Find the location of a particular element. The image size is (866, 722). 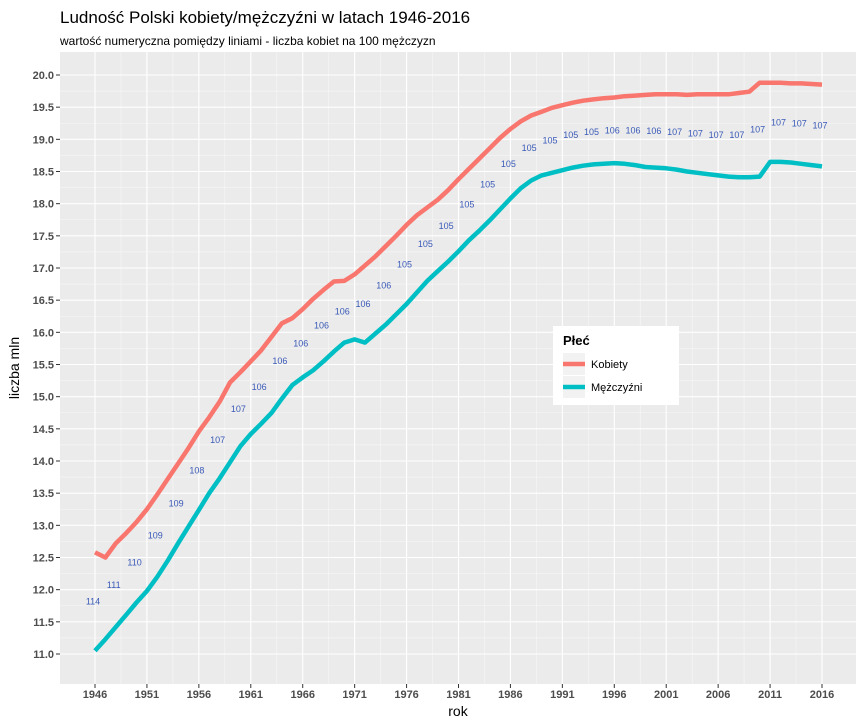

legend-label-mezczyzni: Mężczyźni is located at coordinates (616, 388).